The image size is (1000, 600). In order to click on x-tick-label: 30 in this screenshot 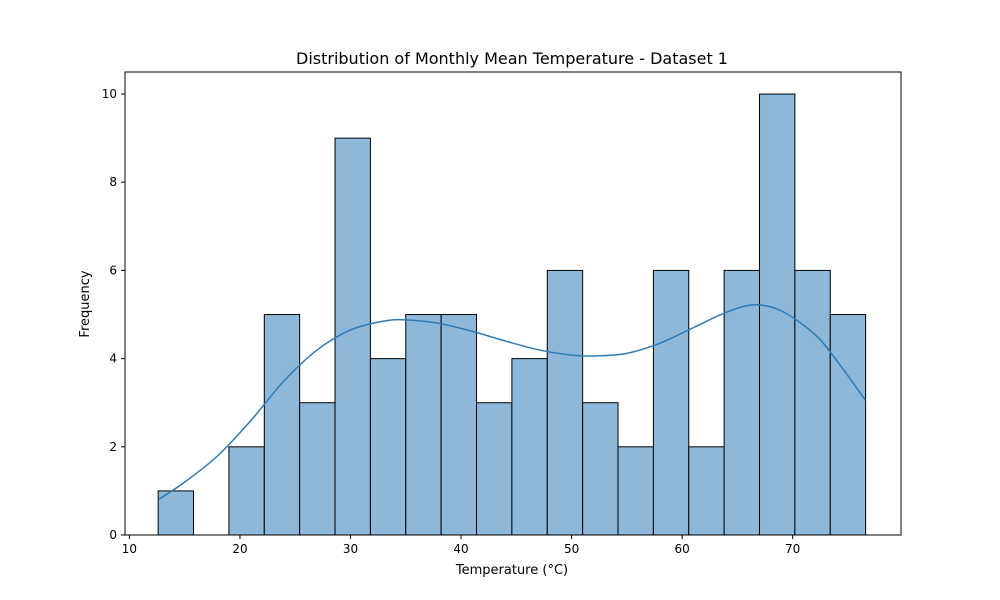, I will do `click(350, 549)`.